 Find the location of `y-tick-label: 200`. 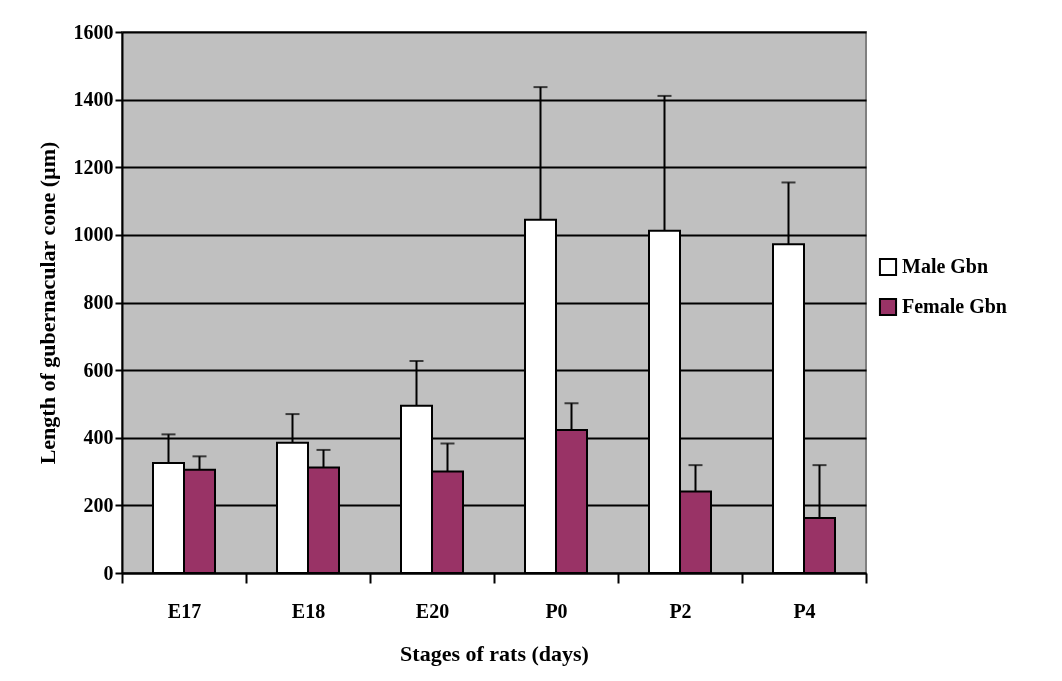

y-tick-label: 200 is located at coordinates (98, 504).